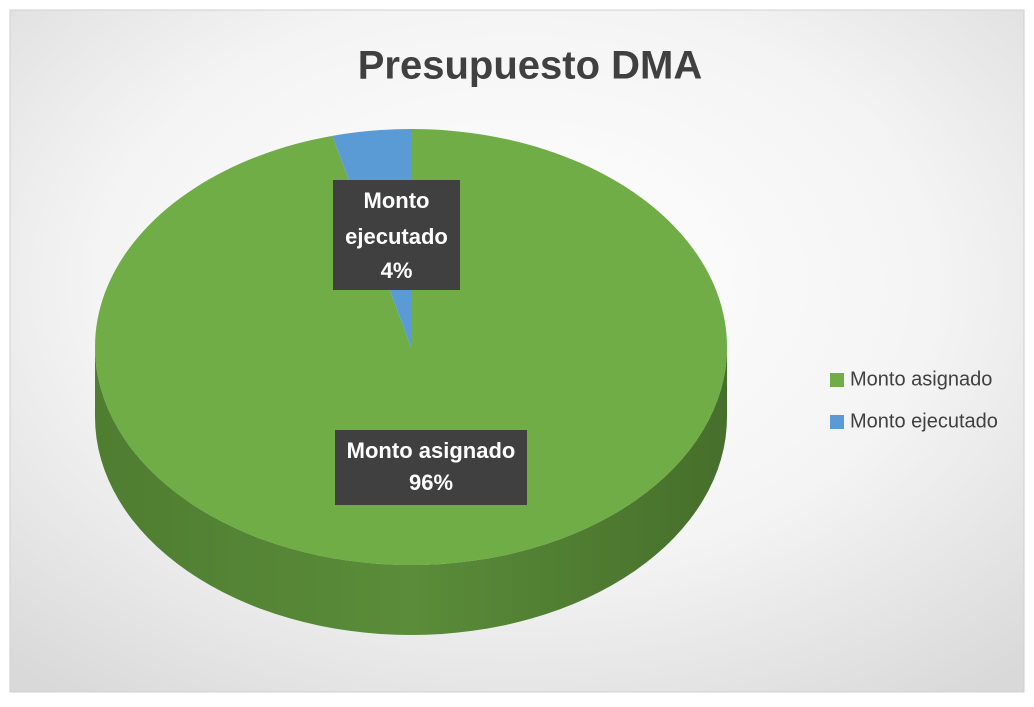 The width and height of the screenshot is (1034, 707). I want to click on data-label-word: ejecutado, so click(396, 236).